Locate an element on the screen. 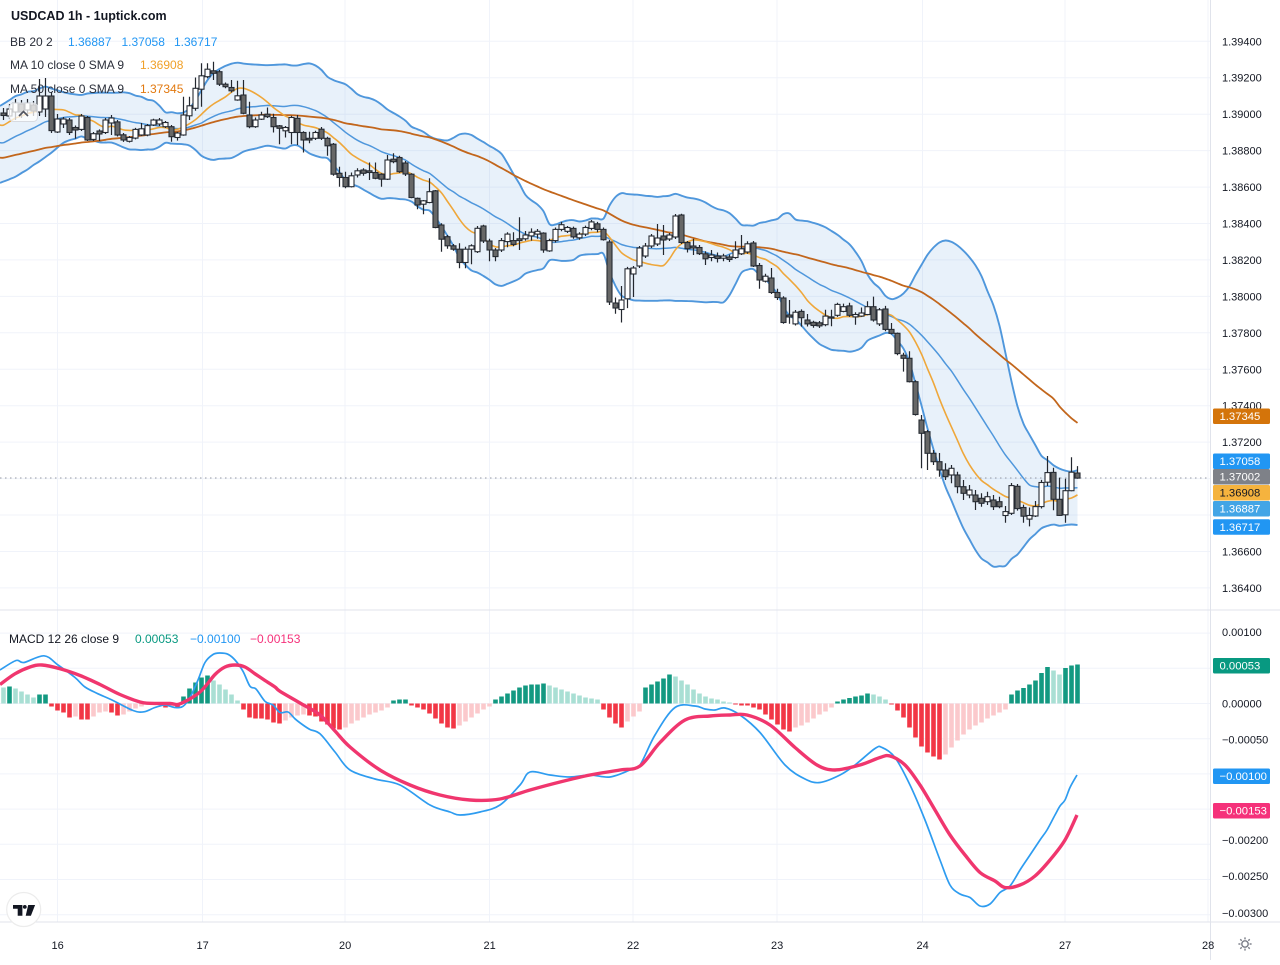 The image size is (1280, 965). svg-text: 17 is located at coordinates (203, 946).